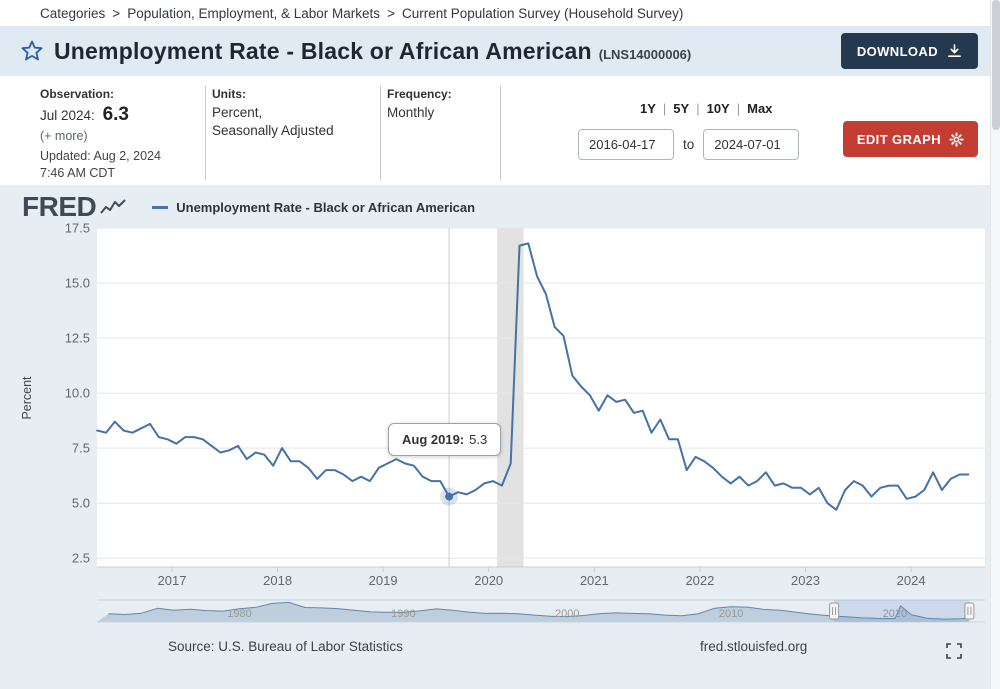  Describe the element at coordinates (648, 108) in the screenshot. I see `preset-1y: 1Y` at that location.